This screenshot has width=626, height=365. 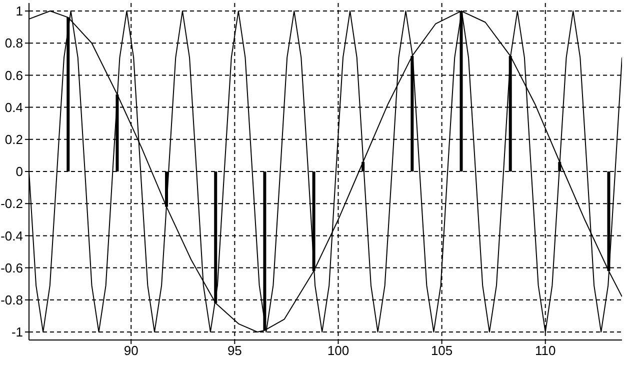 I want to click on x-tick-label: 90, so click(x=131, y=350).